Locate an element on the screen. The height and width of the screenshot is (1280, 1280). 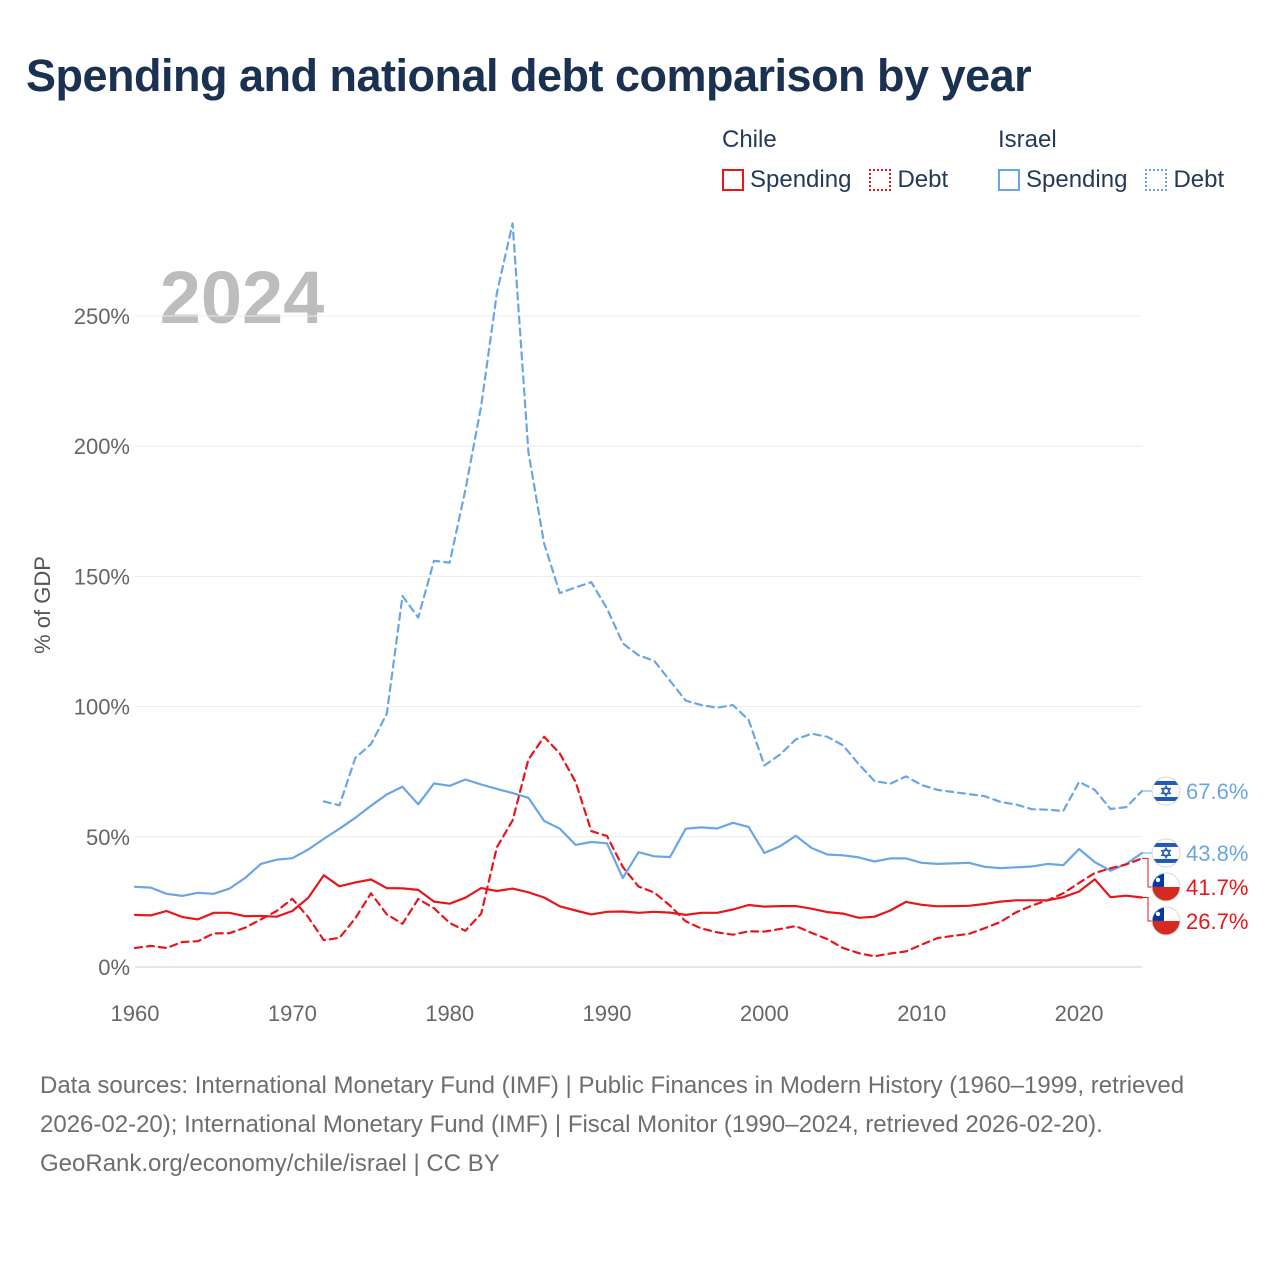
end-labels: 67.6% 43.8% 41.7% 26.7% is located at coordinates (1195, 856).